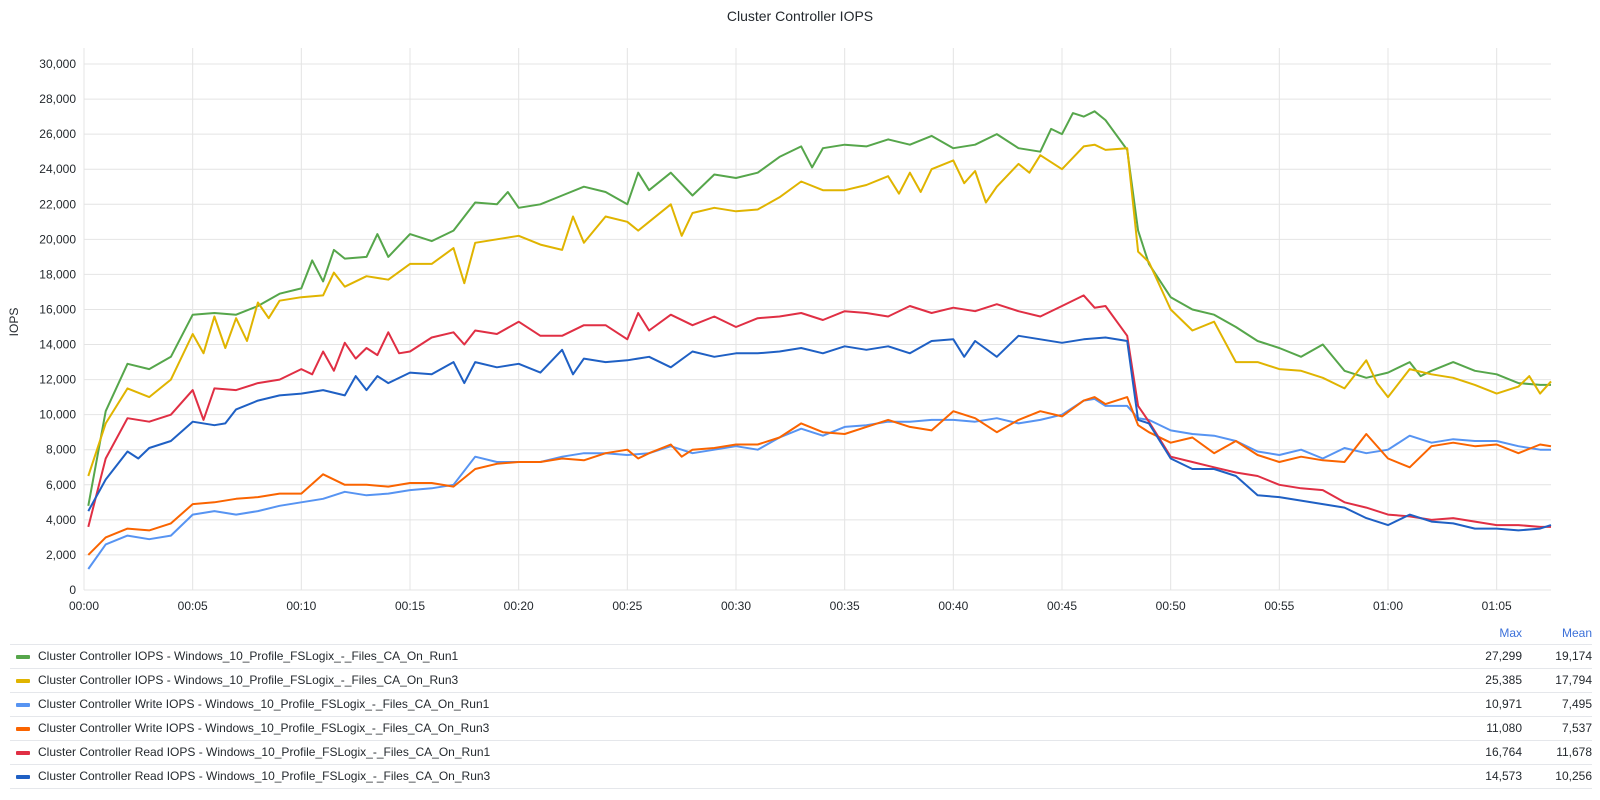  What do you see at coordinates (845, 606) in the screenshot?
I see `x-tick-label: 00:35` at bounding box center [845, 606].